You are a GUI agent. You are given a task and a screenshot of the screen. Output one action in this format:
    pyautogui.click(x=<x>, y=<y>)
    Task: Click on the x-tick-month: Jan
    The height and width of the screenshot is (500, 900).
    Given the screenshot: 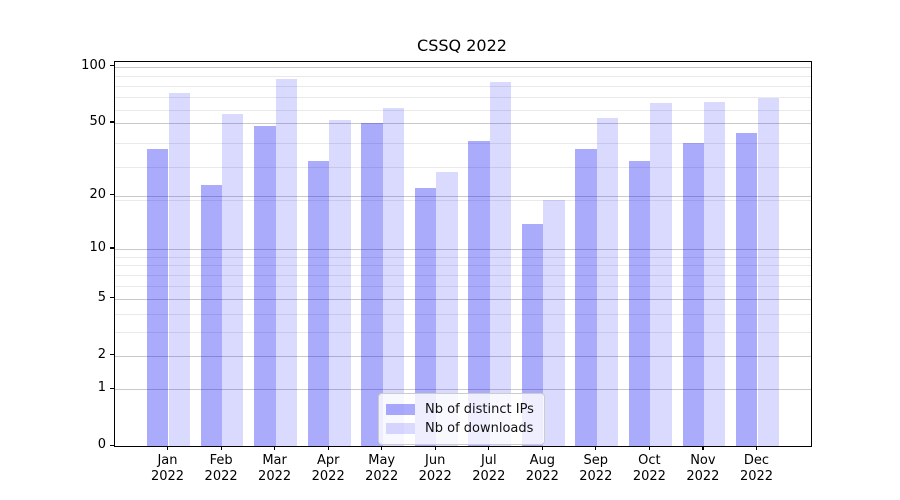 What is the action you would take?
    pyautogui.click(x=167, y=460)
    